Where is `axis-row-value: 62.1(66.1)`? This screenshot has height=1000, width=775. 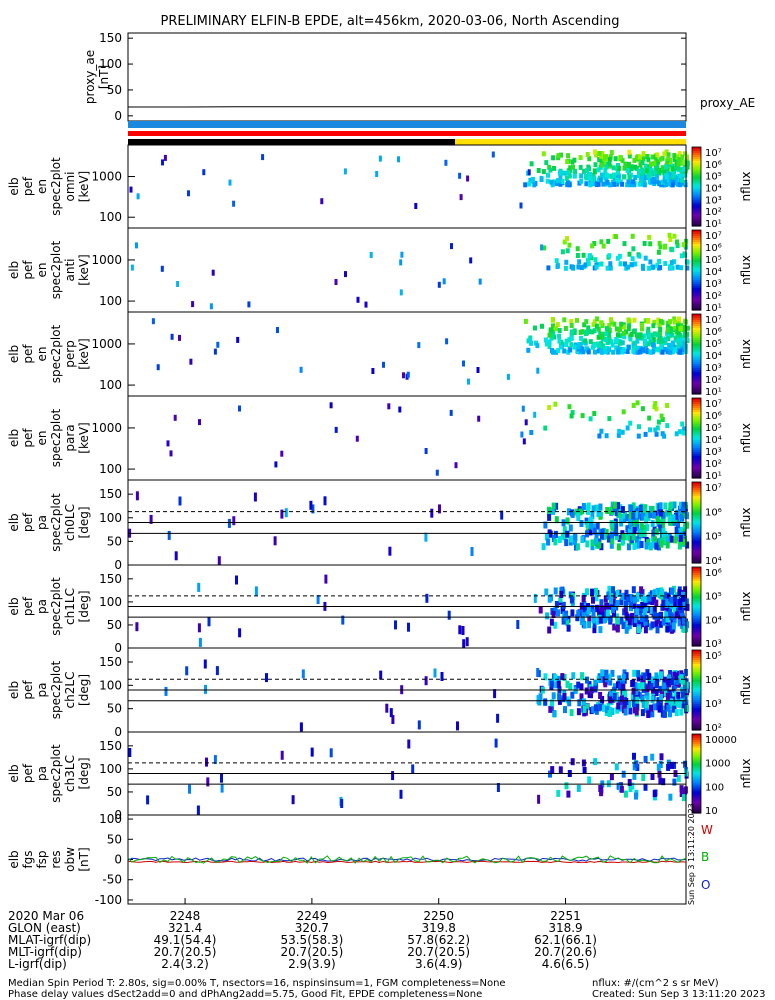
axis-row-value: 62.1(66.1) is located at coordinates (565, 940).